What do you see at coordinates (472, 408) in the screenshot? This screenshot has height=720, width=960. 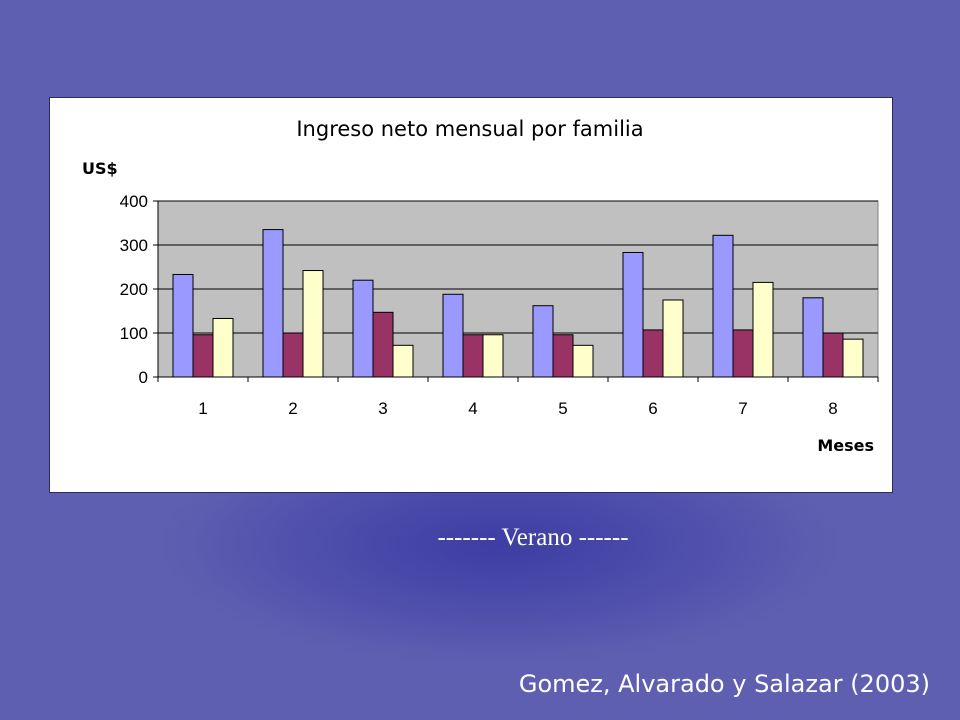 I see `x-tick-label: 4` at bounding box center [472, 408].